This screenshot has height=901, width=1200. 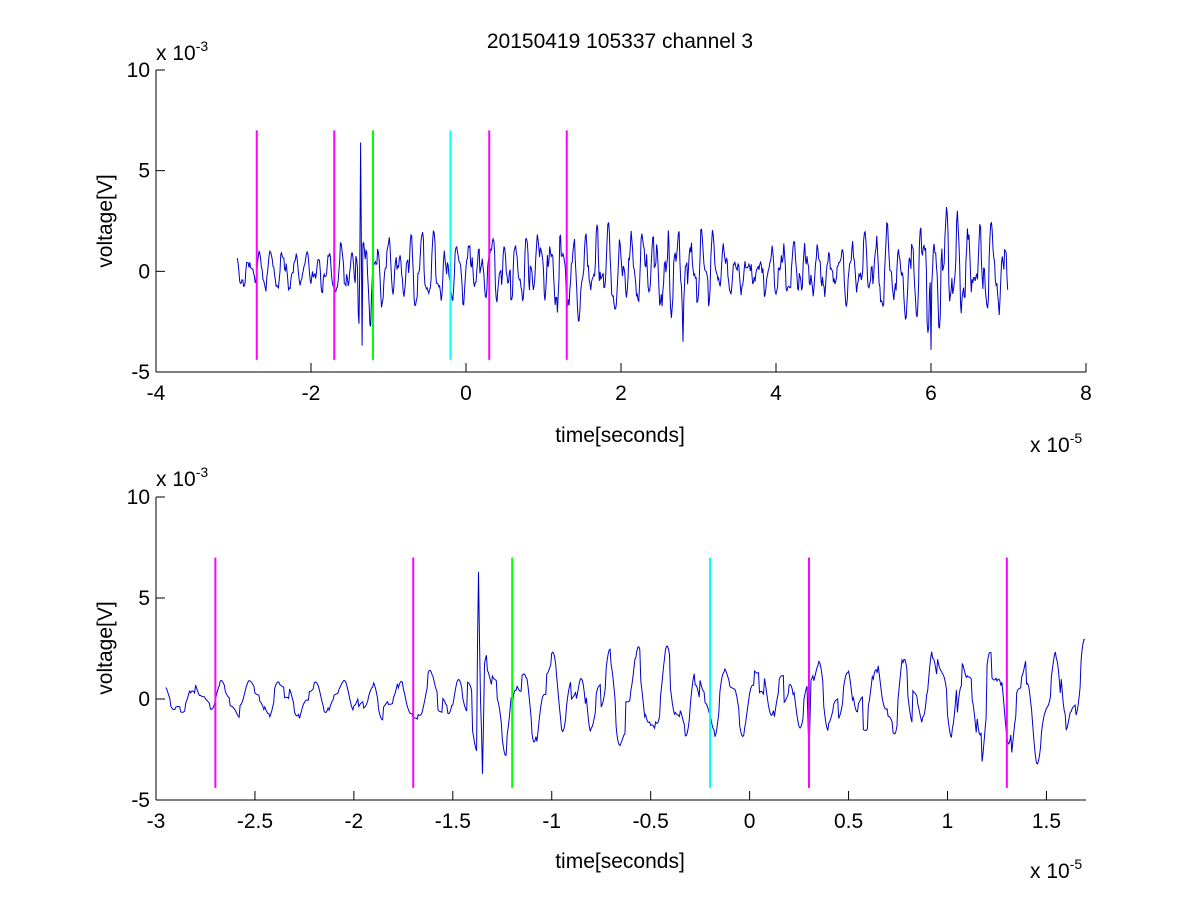 I want to click on x-tick-label: 0.5, so click(x=848, y=821).